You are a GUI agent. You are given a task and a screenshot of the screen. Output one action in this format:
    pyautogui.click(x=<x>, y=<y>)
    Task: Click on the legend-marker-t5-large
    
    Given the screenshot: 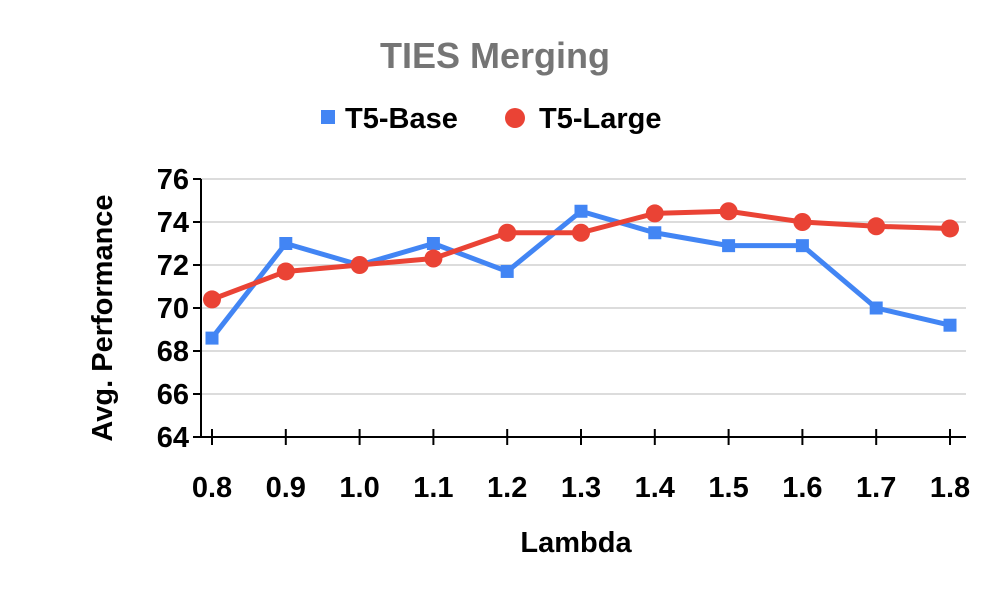 What is the action you would take?
    pyautogui.click(x=515, y=118)
    